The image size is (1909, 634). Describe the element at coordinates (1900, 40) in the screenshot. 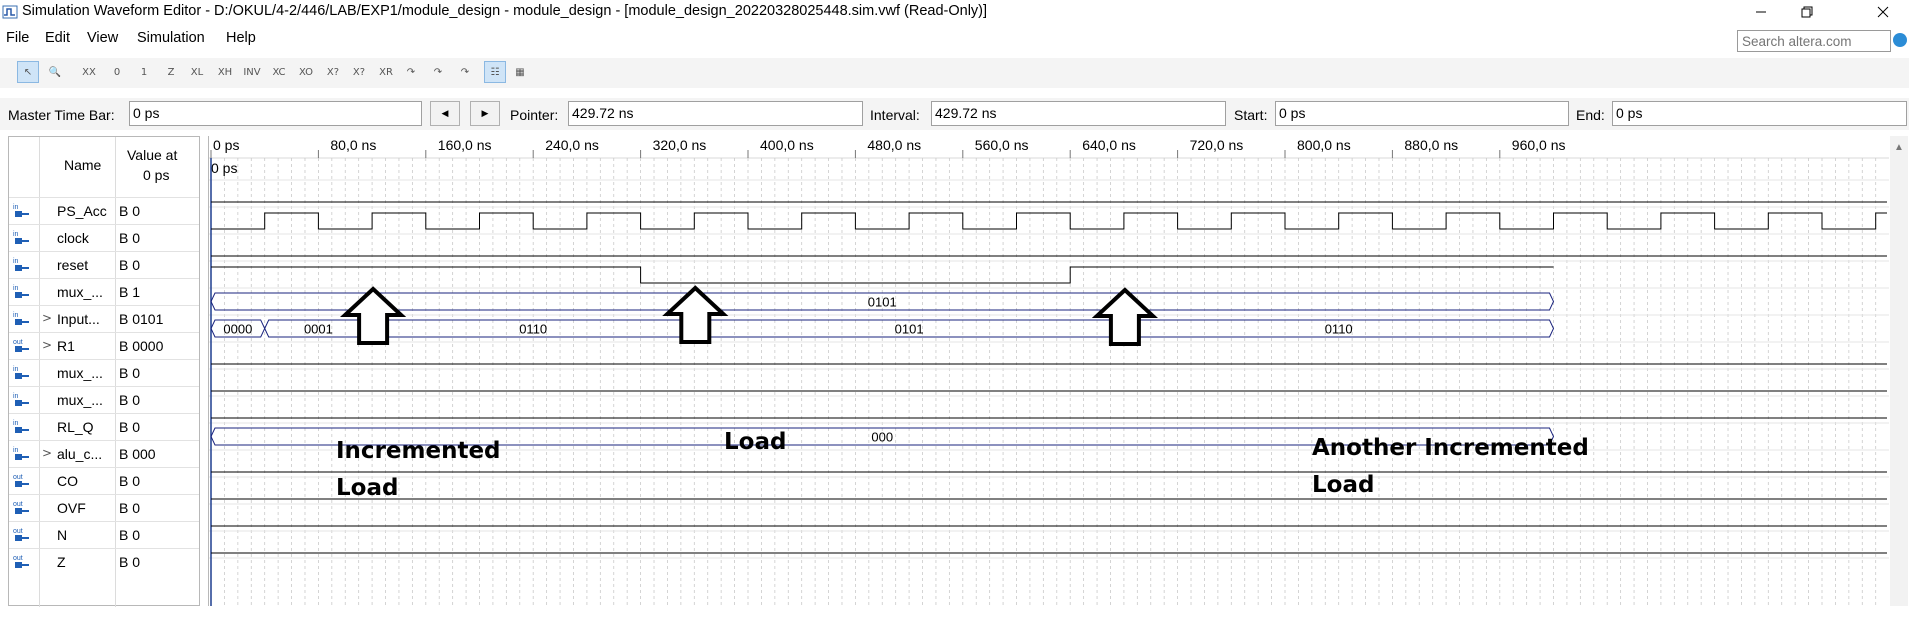

I see `globe-icon` at that location.